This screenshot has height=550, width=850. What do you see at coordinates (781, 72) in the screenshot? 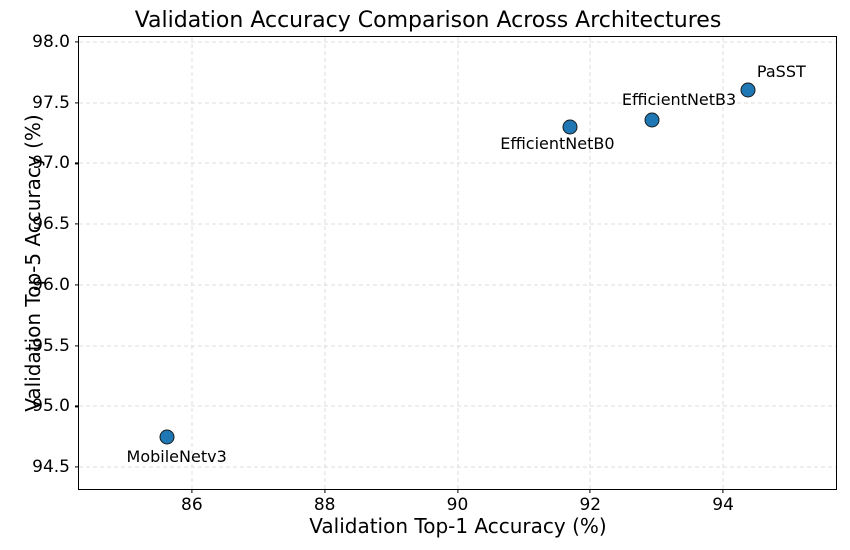
I see `point-label: PaSST` at bounding box center [781, 72].